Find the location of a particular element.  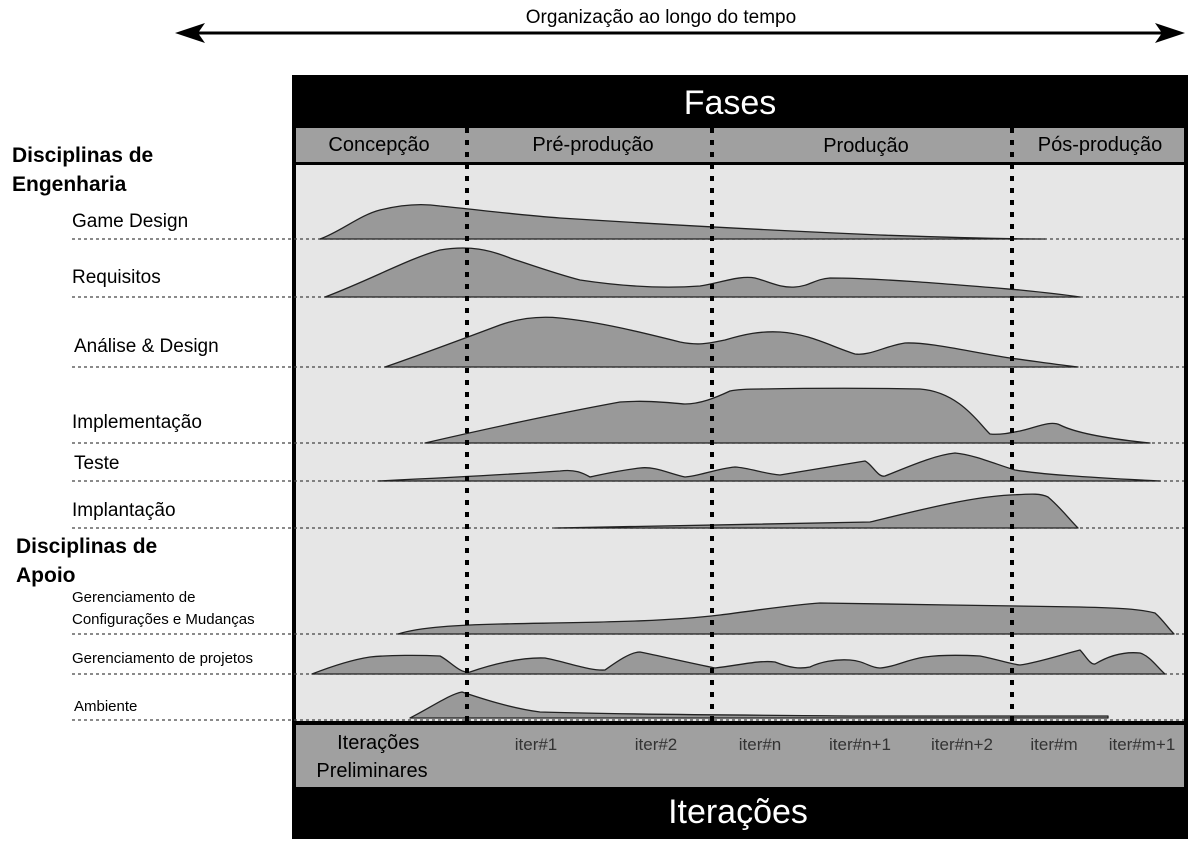

iteration-label: iter#1 is located at coordinates (536, 744).